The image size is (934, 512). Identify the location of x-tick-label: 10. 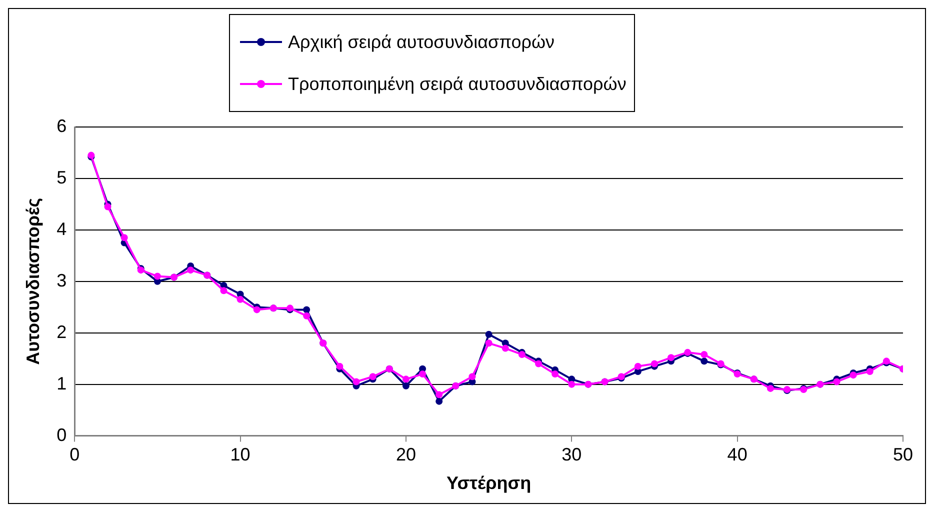
(240, 454).